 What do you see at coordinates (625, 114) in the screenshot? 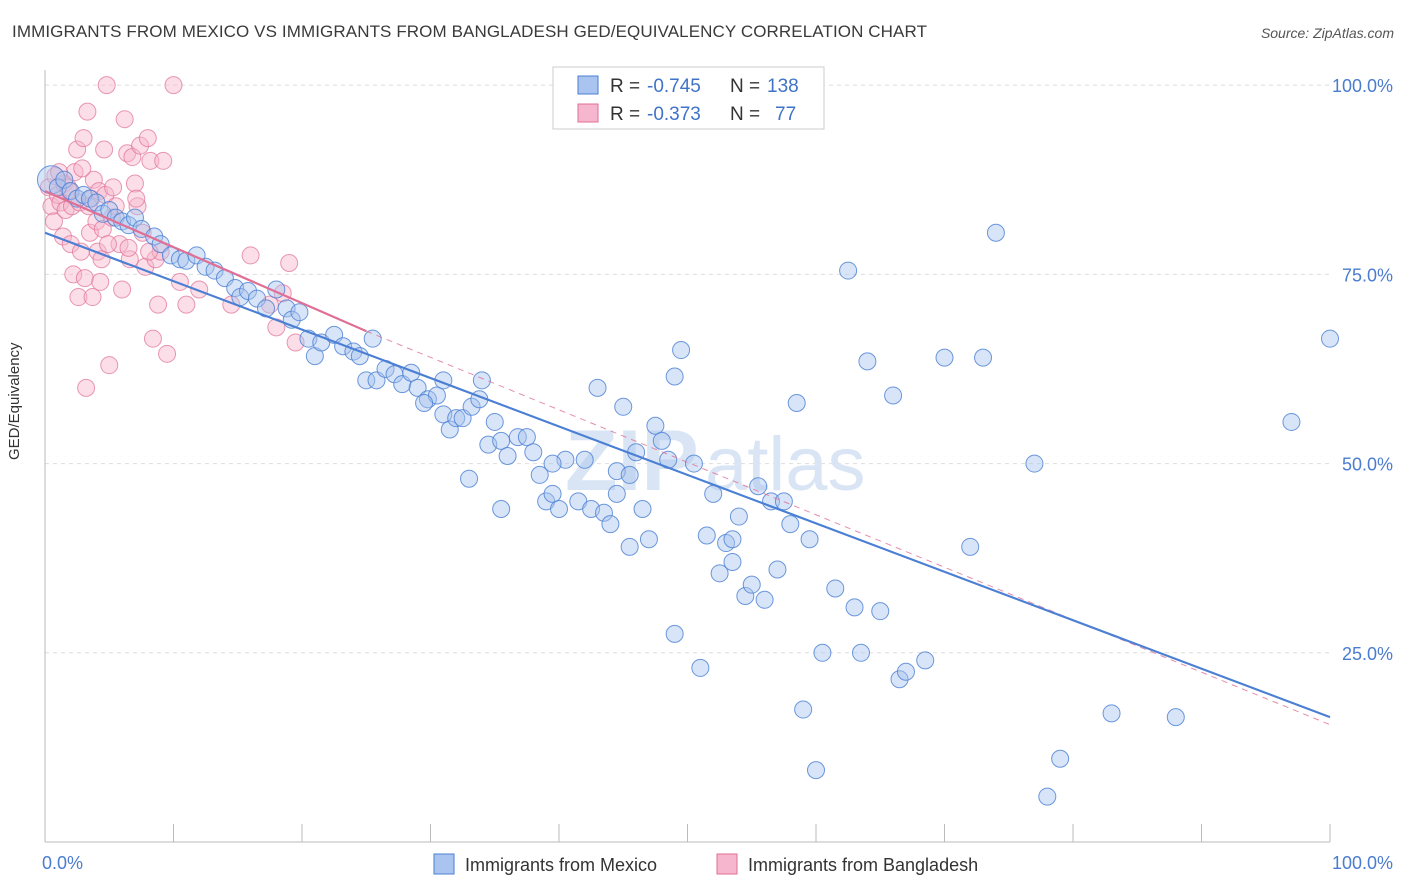
I see `legend-r-label-bangladesh: R =` at bounding box center [625, 114].